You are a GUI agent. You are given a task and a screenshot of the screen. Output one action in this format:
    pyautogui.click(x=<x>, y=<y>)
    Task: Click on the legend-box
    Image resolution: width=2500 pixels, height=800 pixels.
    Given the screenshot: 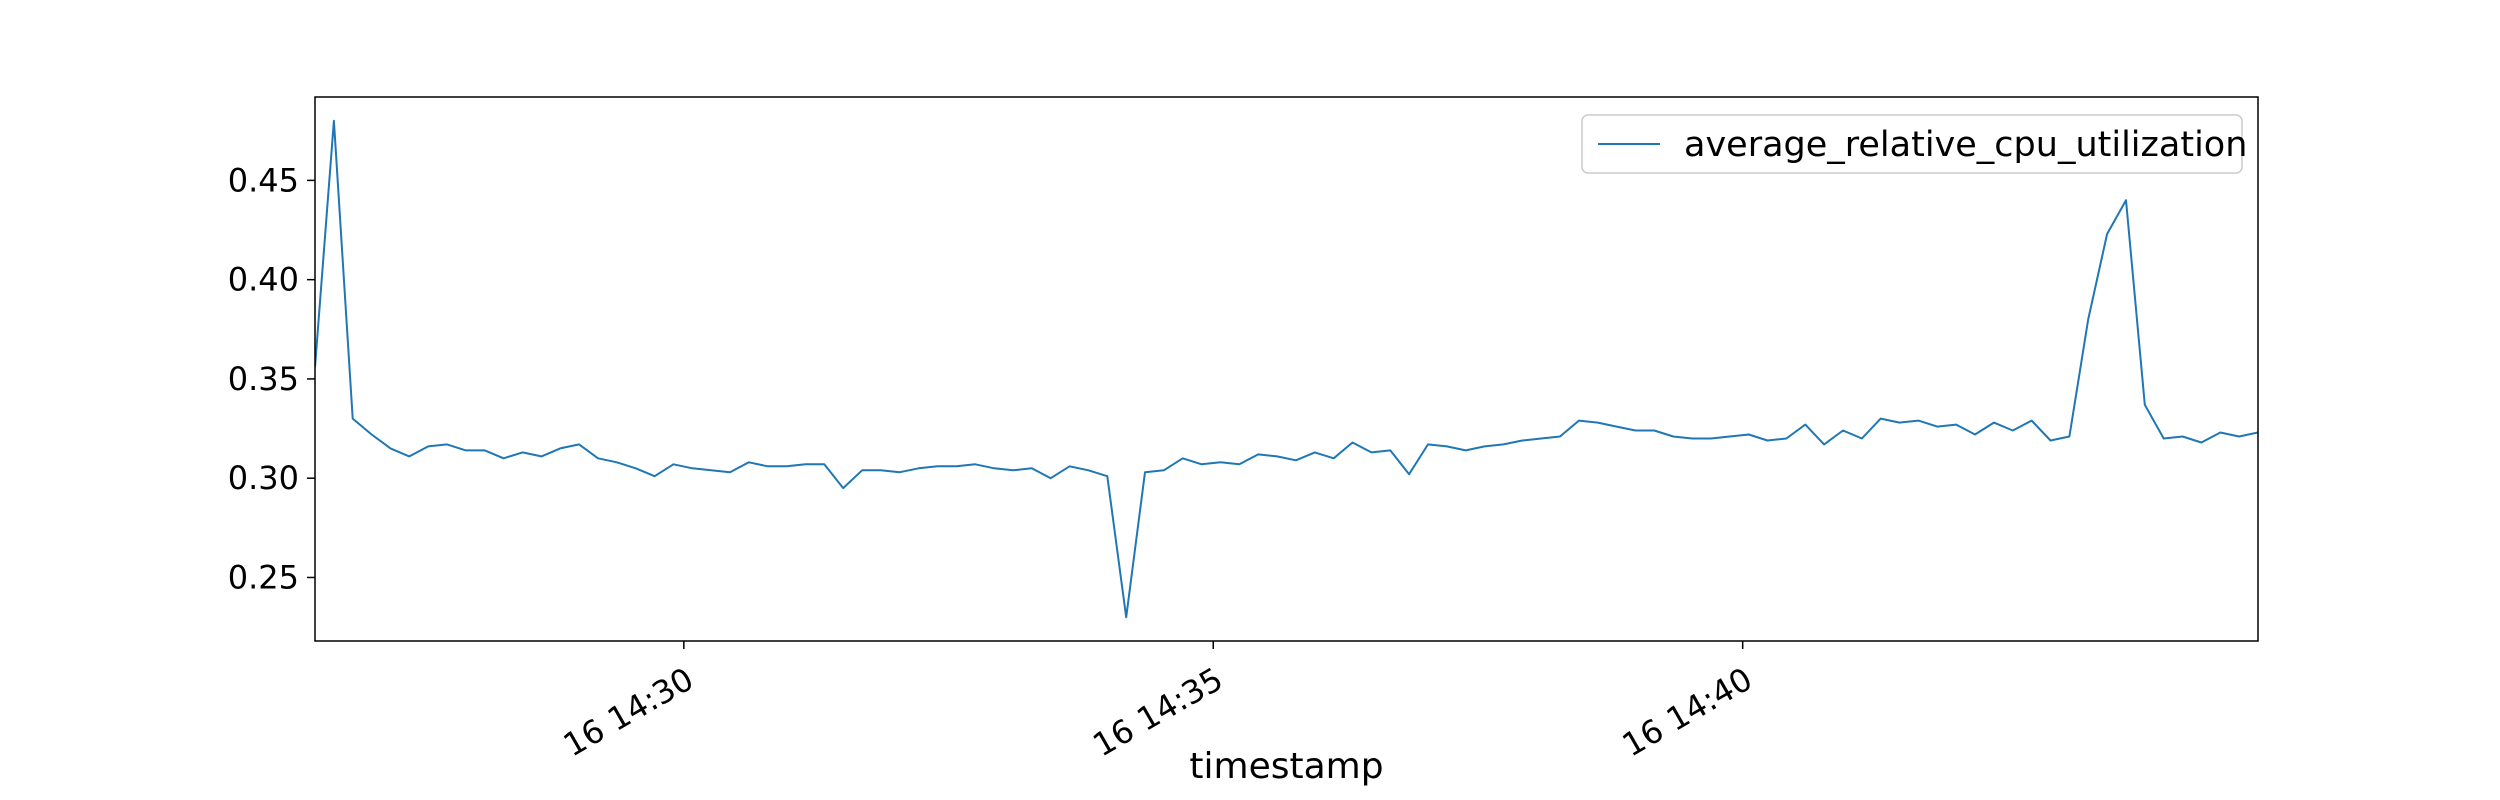 What is the action you would take?
    pyautogui.click(x=1912, y=144)
    